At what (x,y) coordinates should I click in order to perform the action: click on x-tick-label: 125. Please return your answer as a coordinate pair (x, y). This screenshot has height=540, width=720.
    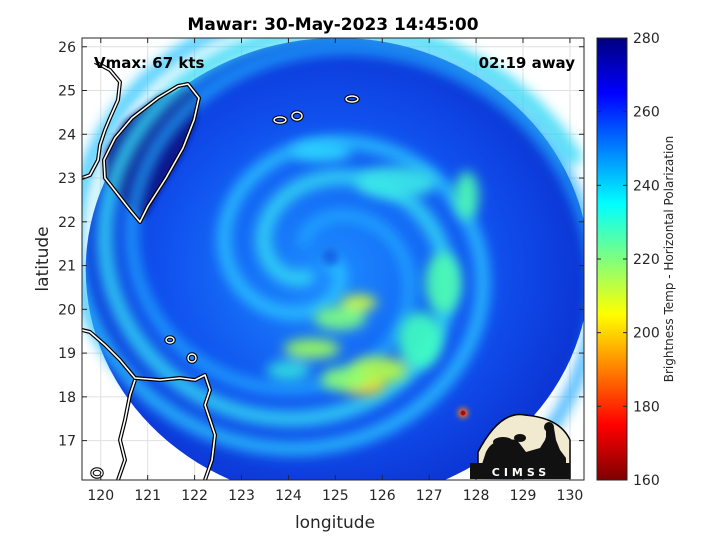
    Looking at the image, I should click on (335, 496).